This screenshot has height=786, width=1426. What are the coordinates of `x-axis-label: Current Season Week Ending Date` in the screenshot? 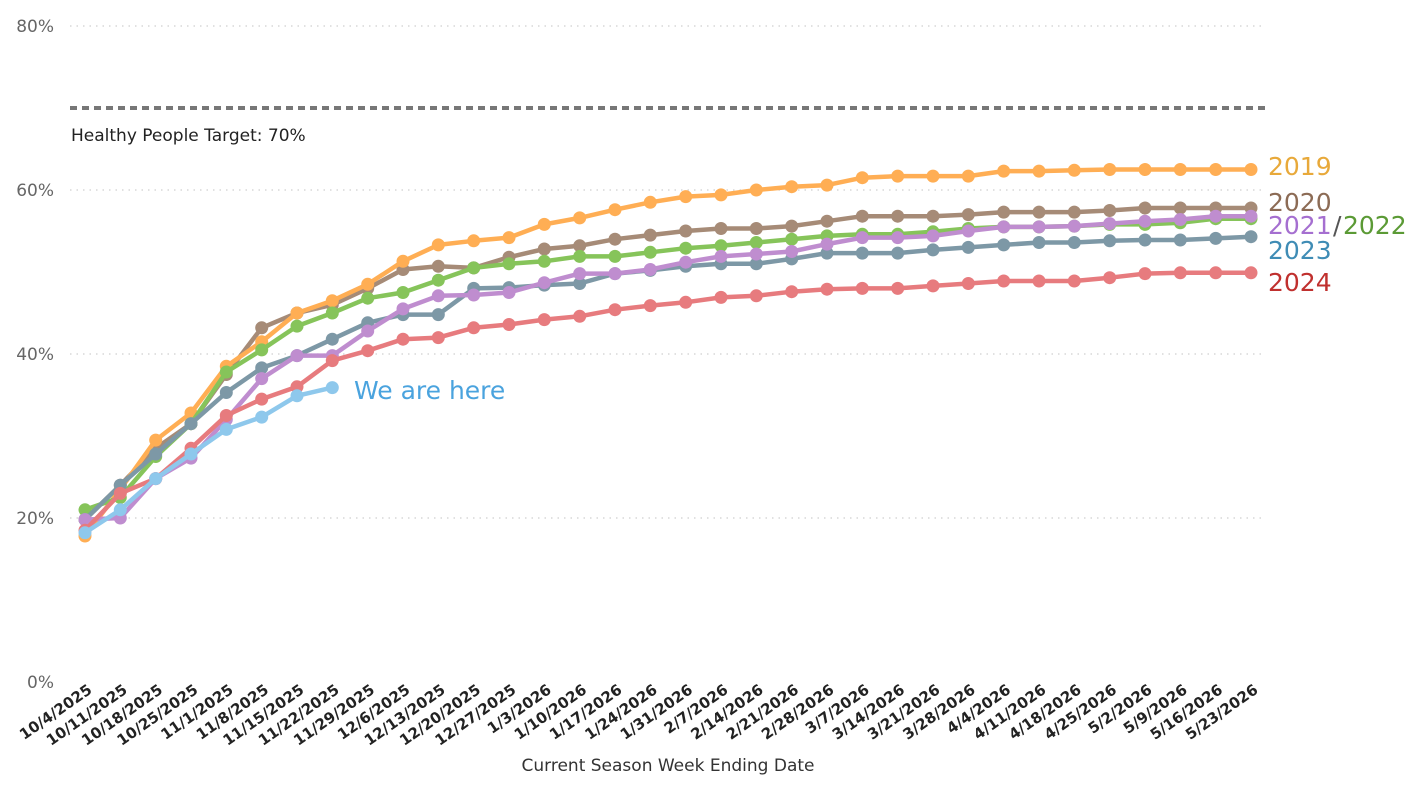 It's located at (668, 766).